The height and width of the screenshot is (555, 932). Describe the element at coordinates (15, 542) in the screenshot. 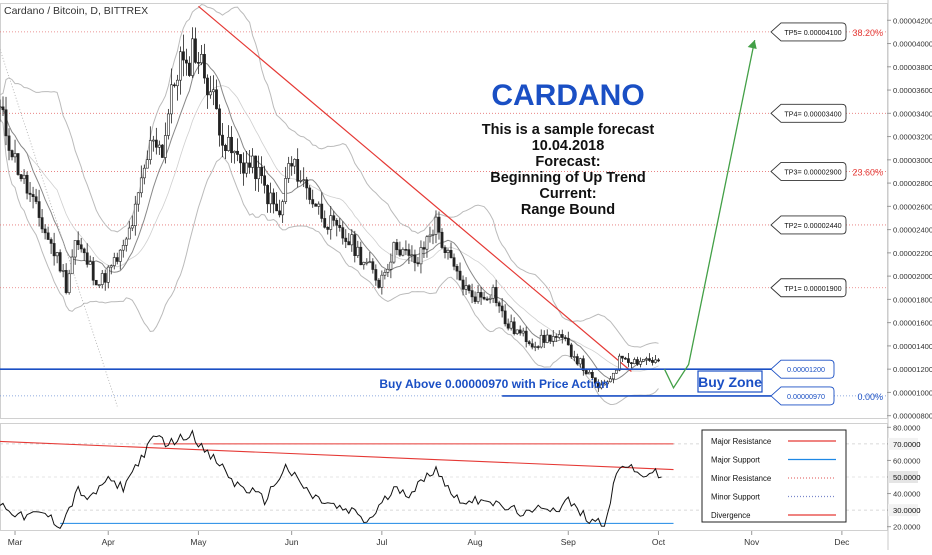

I see `time-axis-label: Mar` at that location.